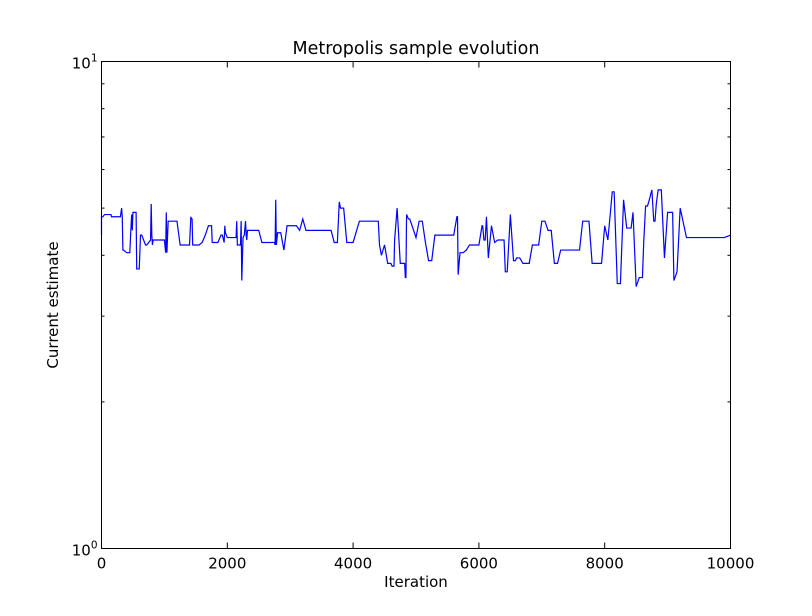 This screenshot has height=616, width=812. What do you see at coordinates (605, 564) in the screenshot?
I see `x-tick-label: 8000` at bounding box center [605, 564].